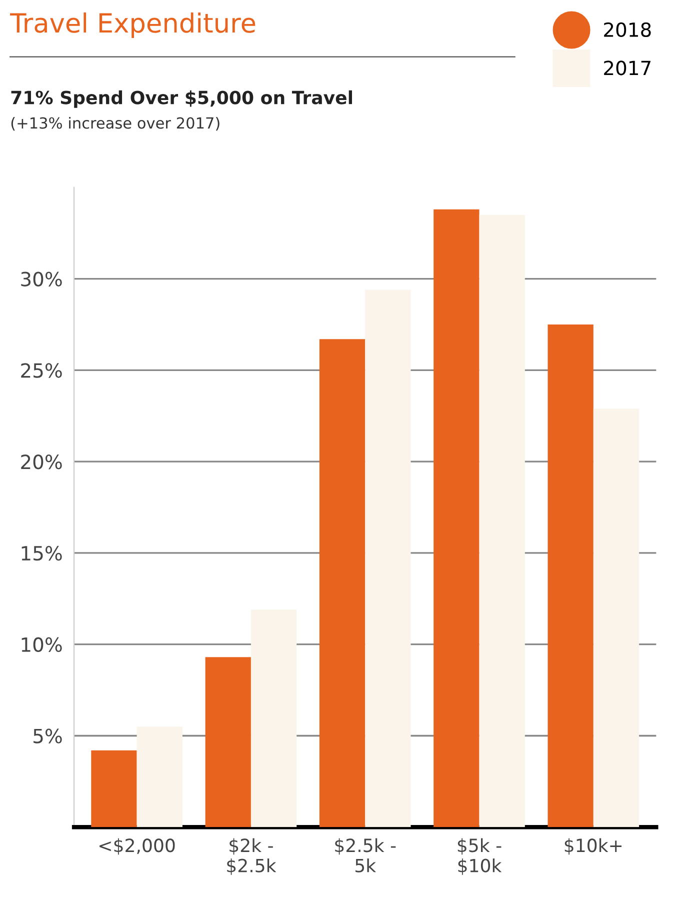 Image resolution: width=673 pixels, height=901 pixels. I want to click on legend-label: 2017, so click(627, 68).